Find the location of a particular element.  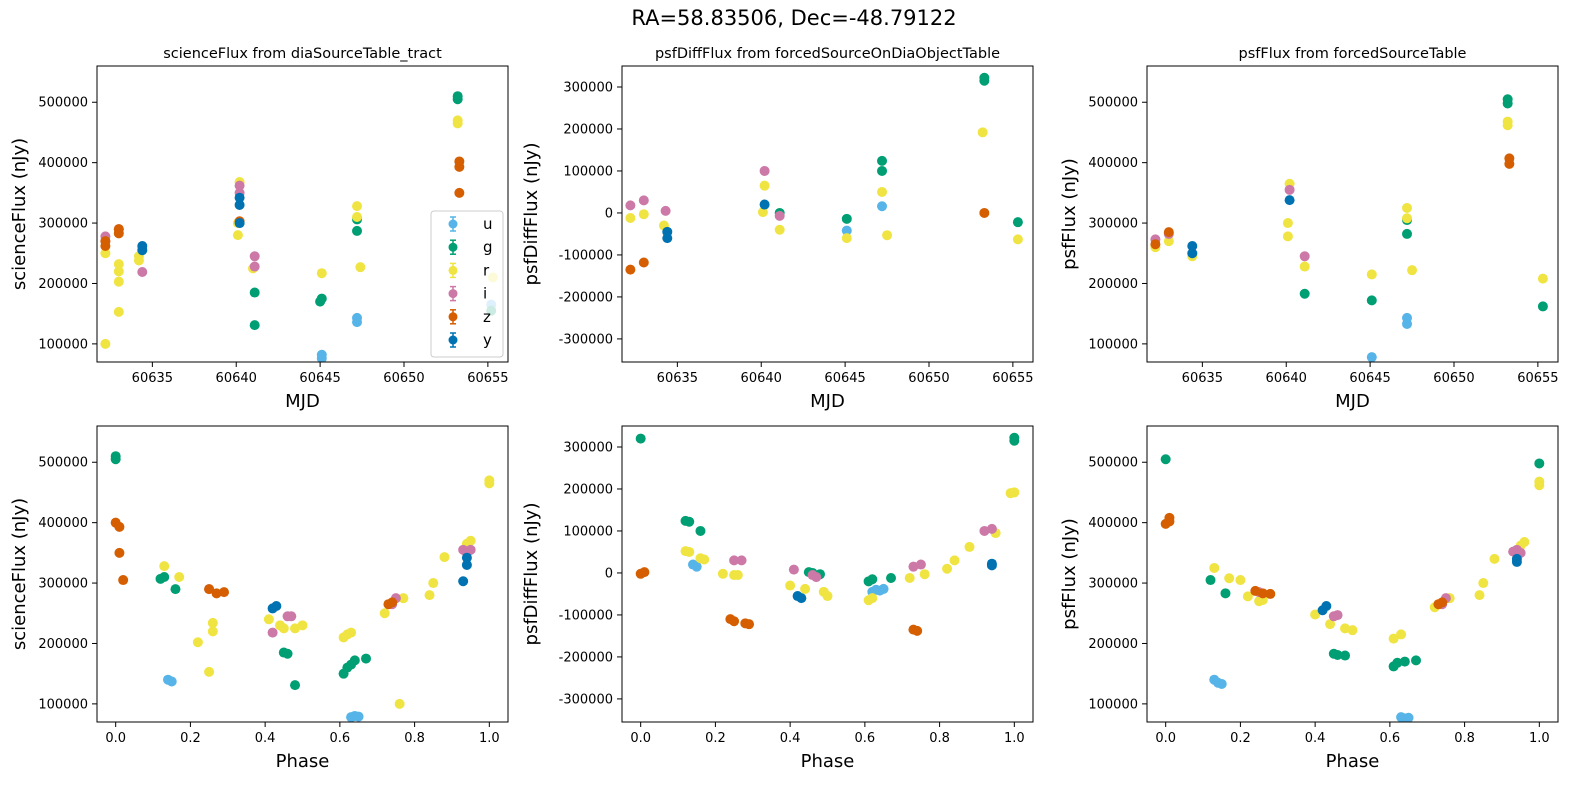

legend-marker is located at coordinates (453, 224).